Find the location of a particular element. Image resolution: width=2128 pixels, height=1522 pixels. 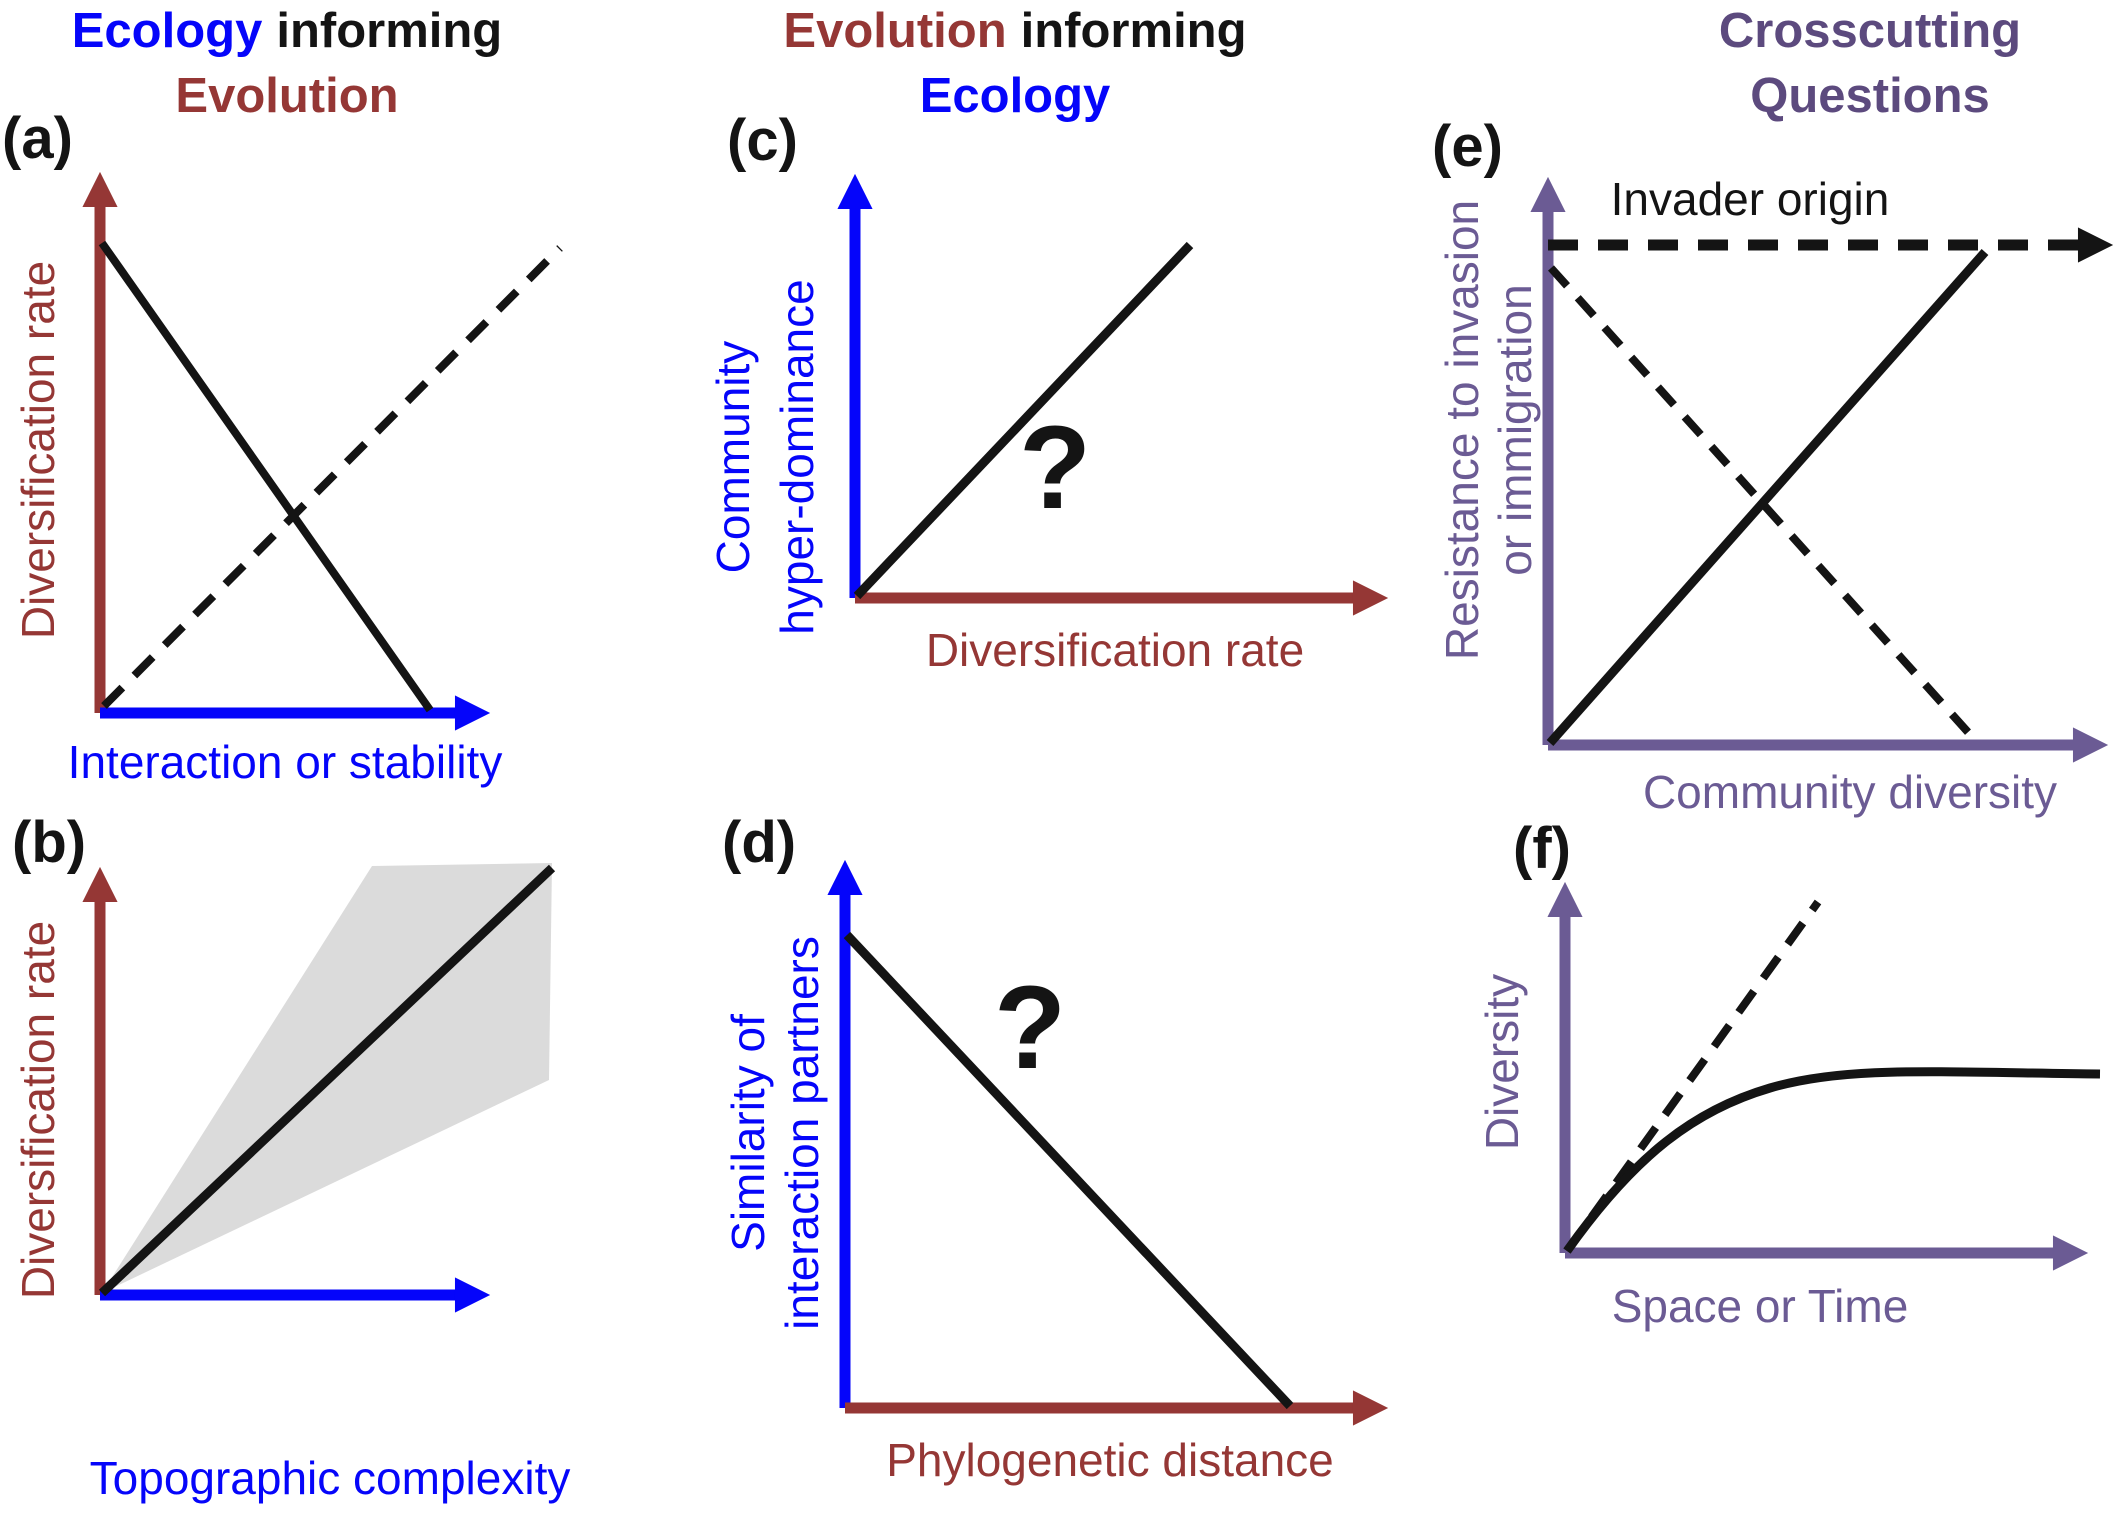

panel-c-solid-line is located at coordinates (1023, 420).